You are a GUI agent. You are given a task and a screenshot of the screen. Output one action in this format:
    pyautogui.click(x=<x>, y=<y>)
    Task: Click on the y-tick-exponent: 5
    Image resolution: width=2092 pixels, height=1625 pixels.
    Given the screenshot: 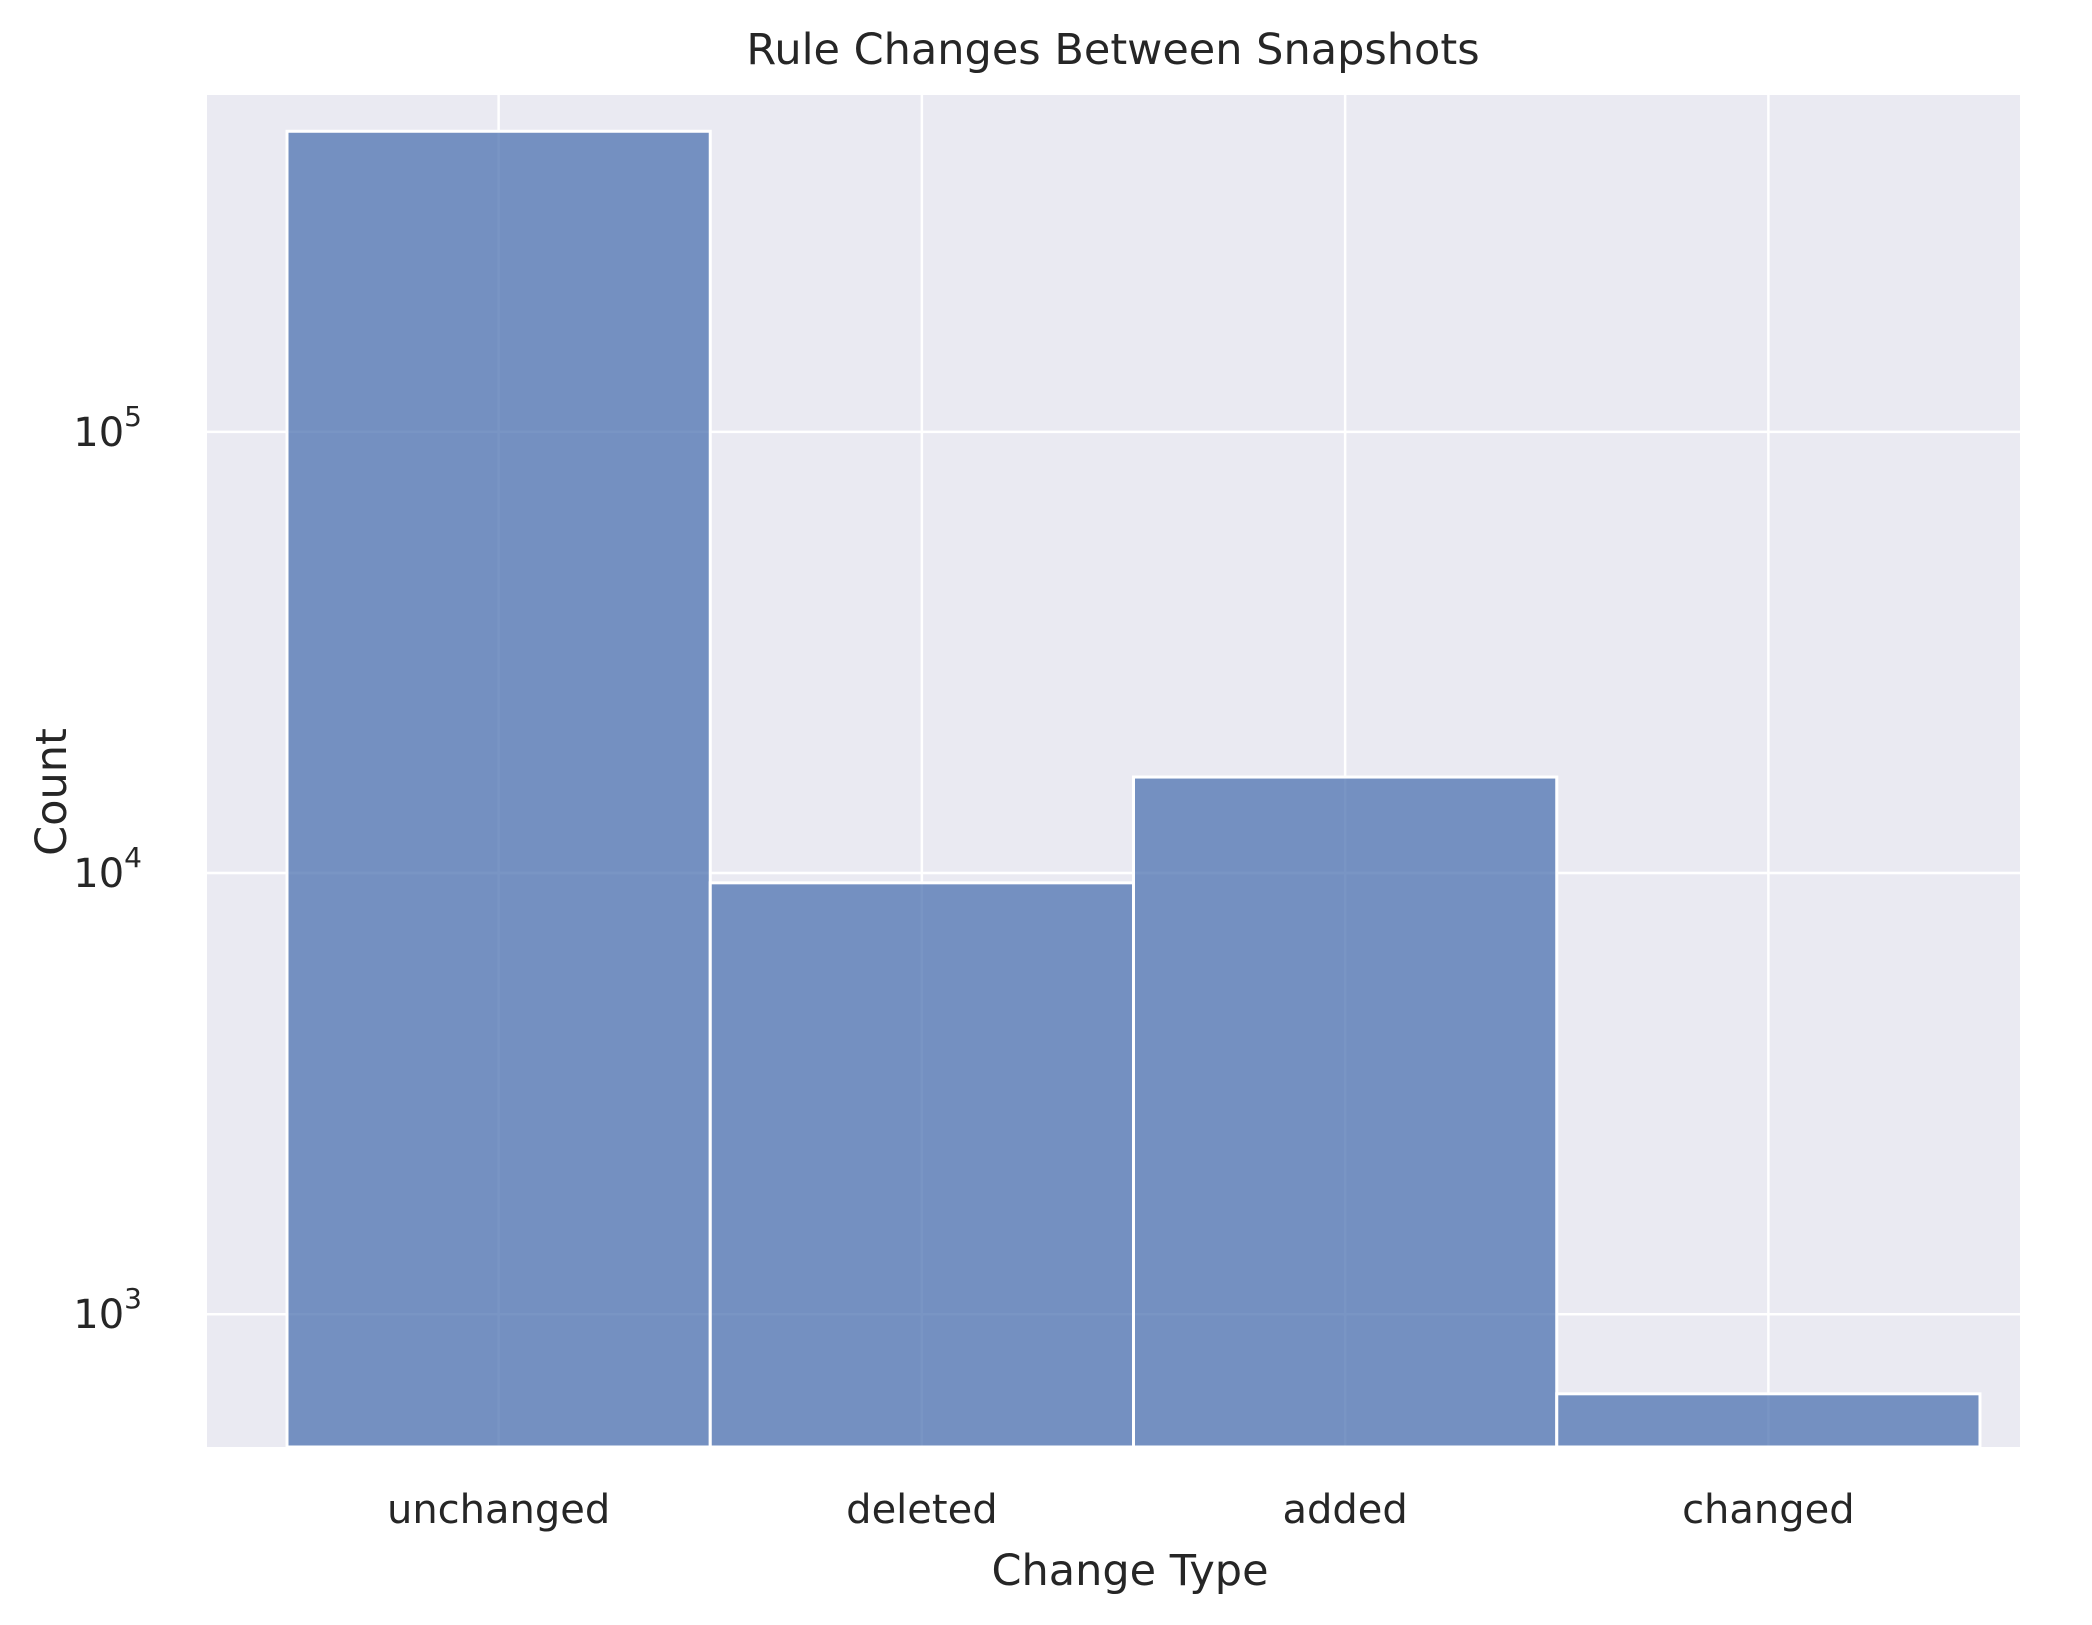 What is the action you would take?
    pyautogui.click(x=133, y=416)
    